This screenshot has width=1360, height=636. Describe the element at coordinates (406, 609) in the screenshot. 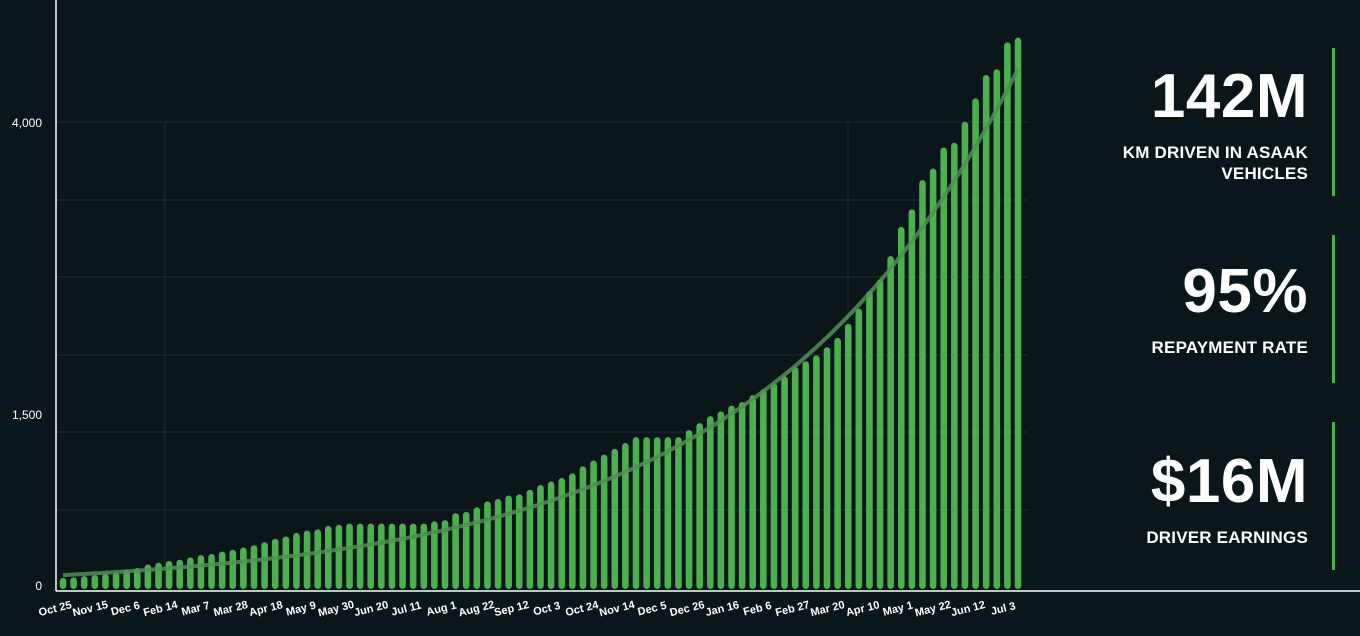

I see `x-tick-label: Jul 11` at that location.